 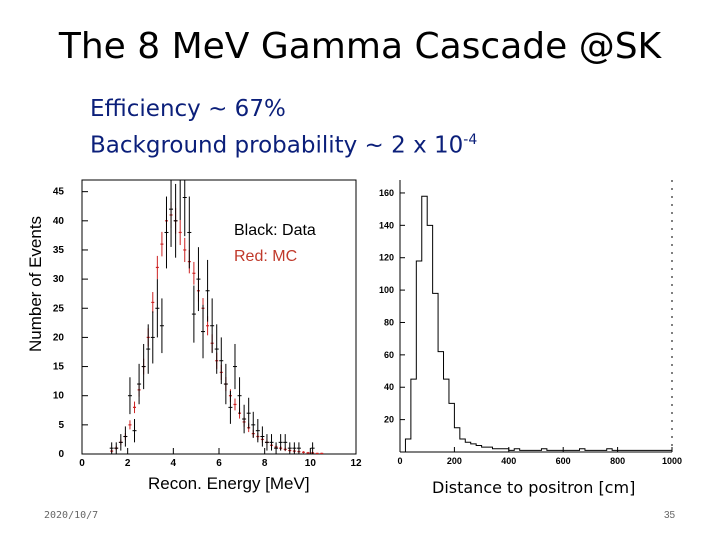 I want to click on footer-page-number: 35, so click(x=670, y=515).